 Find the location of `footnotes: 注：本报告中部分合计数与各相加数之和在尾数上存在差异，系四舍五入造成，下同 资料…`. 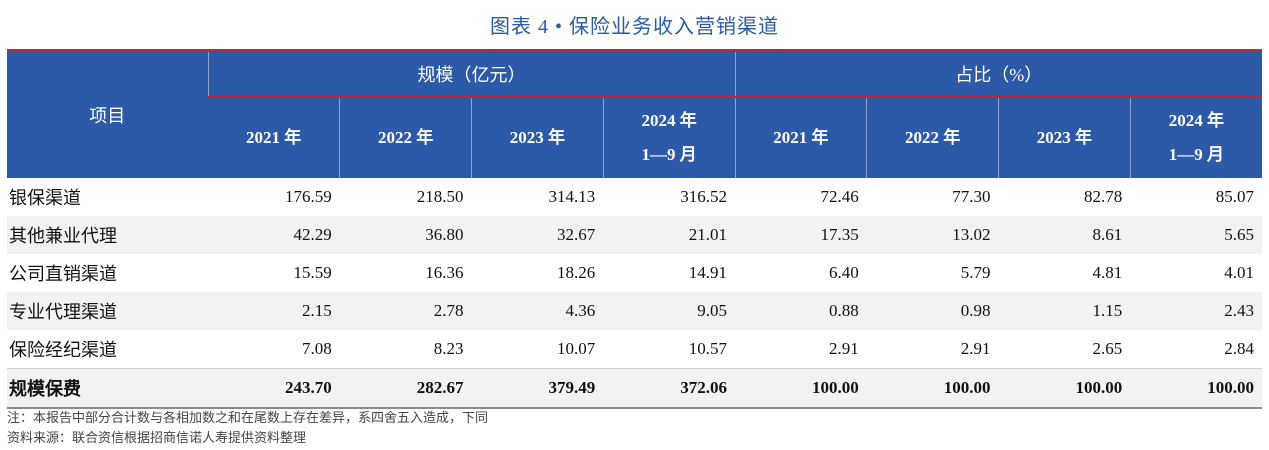

footnotes: 注：本报告中部分合计数与各相加数之和在尾数上存在差异，系四舍五入造成，下同 资料… is located at coordinates (247, 428).